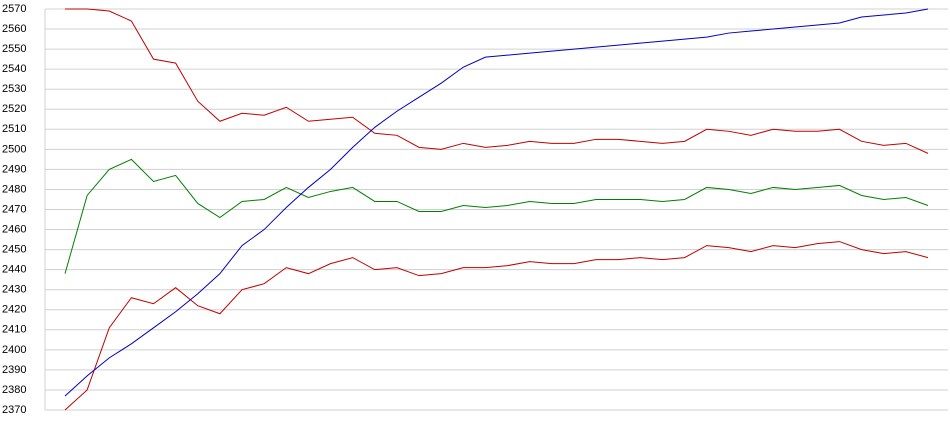 This screenshot has width=950, height=435. I want to click on y-tick-label: 2530, so click(14, 89).